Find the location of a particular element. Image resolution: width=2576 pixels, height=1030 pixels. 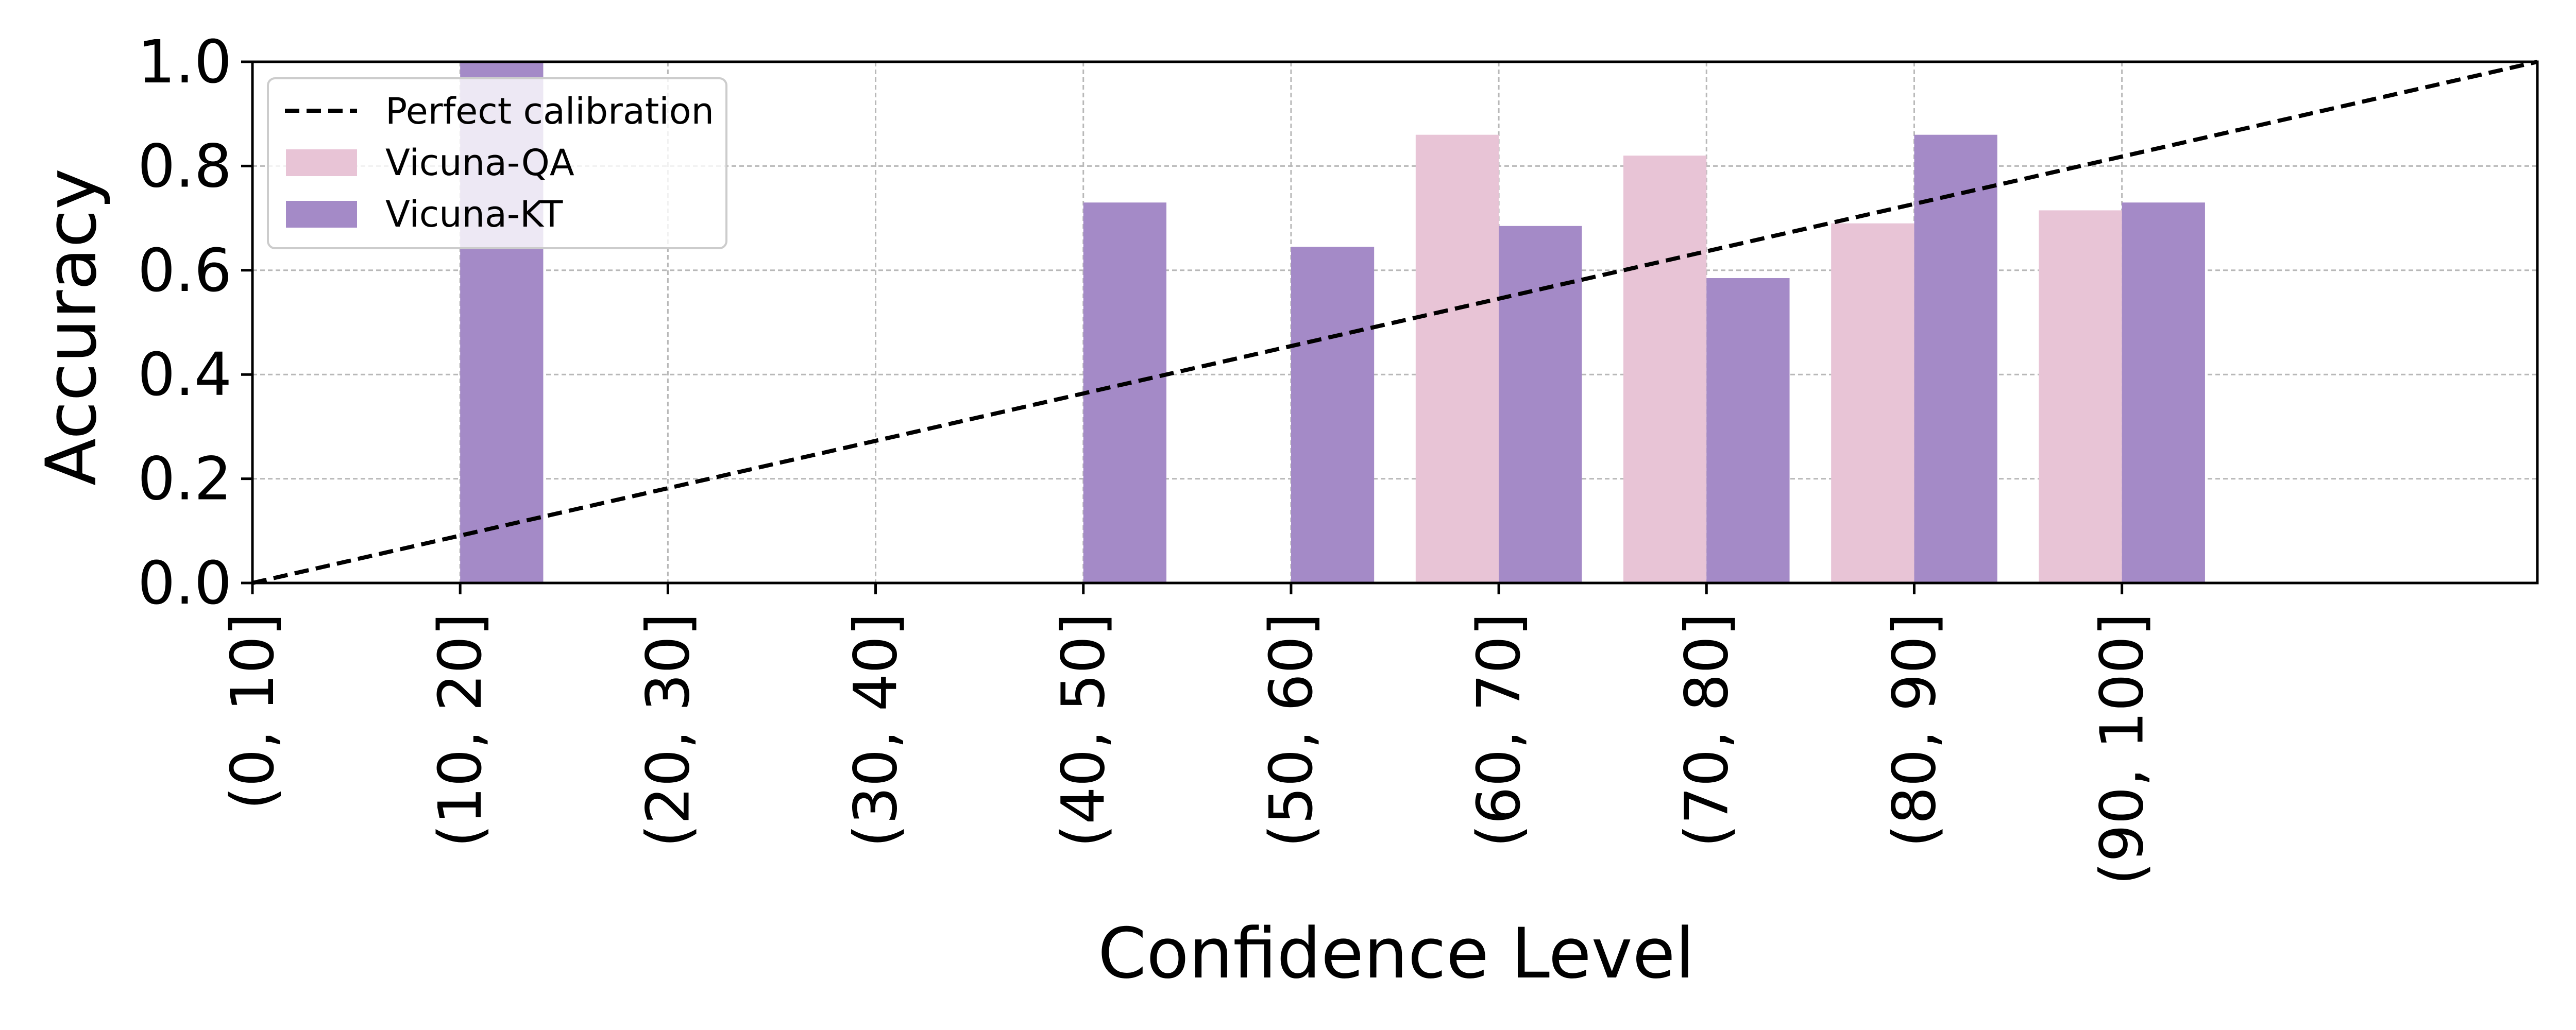

legend: Perfect calibration Vicuna-QA Vicuna-KT is located at coordinates (497, 163).